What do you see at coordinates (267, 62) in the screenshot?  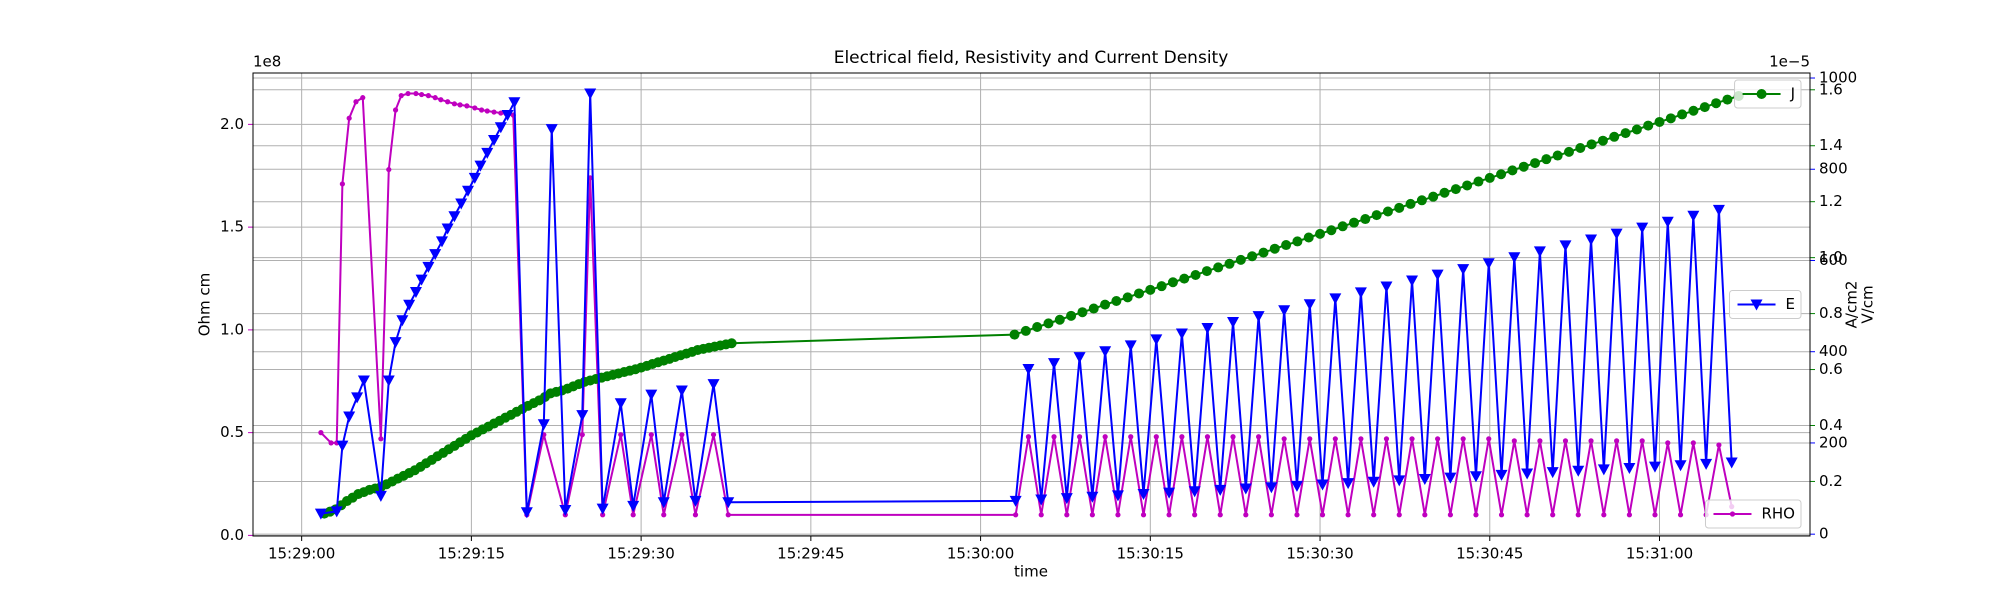 I see `y-offset-text: 1e8` at bounding box center [267, 62].